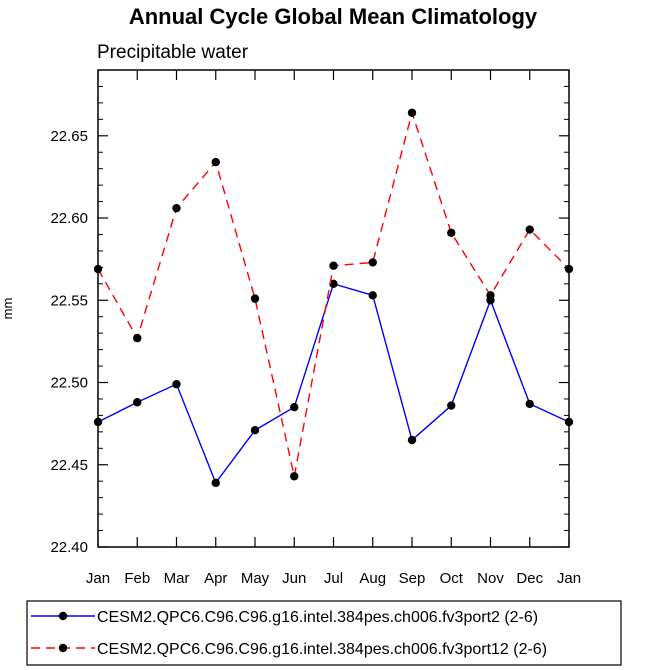 The image size is (648, 670). Describe the element at coordinates (333, 578) in the screenshot. I see `x-tick-label: Jul` at that location.